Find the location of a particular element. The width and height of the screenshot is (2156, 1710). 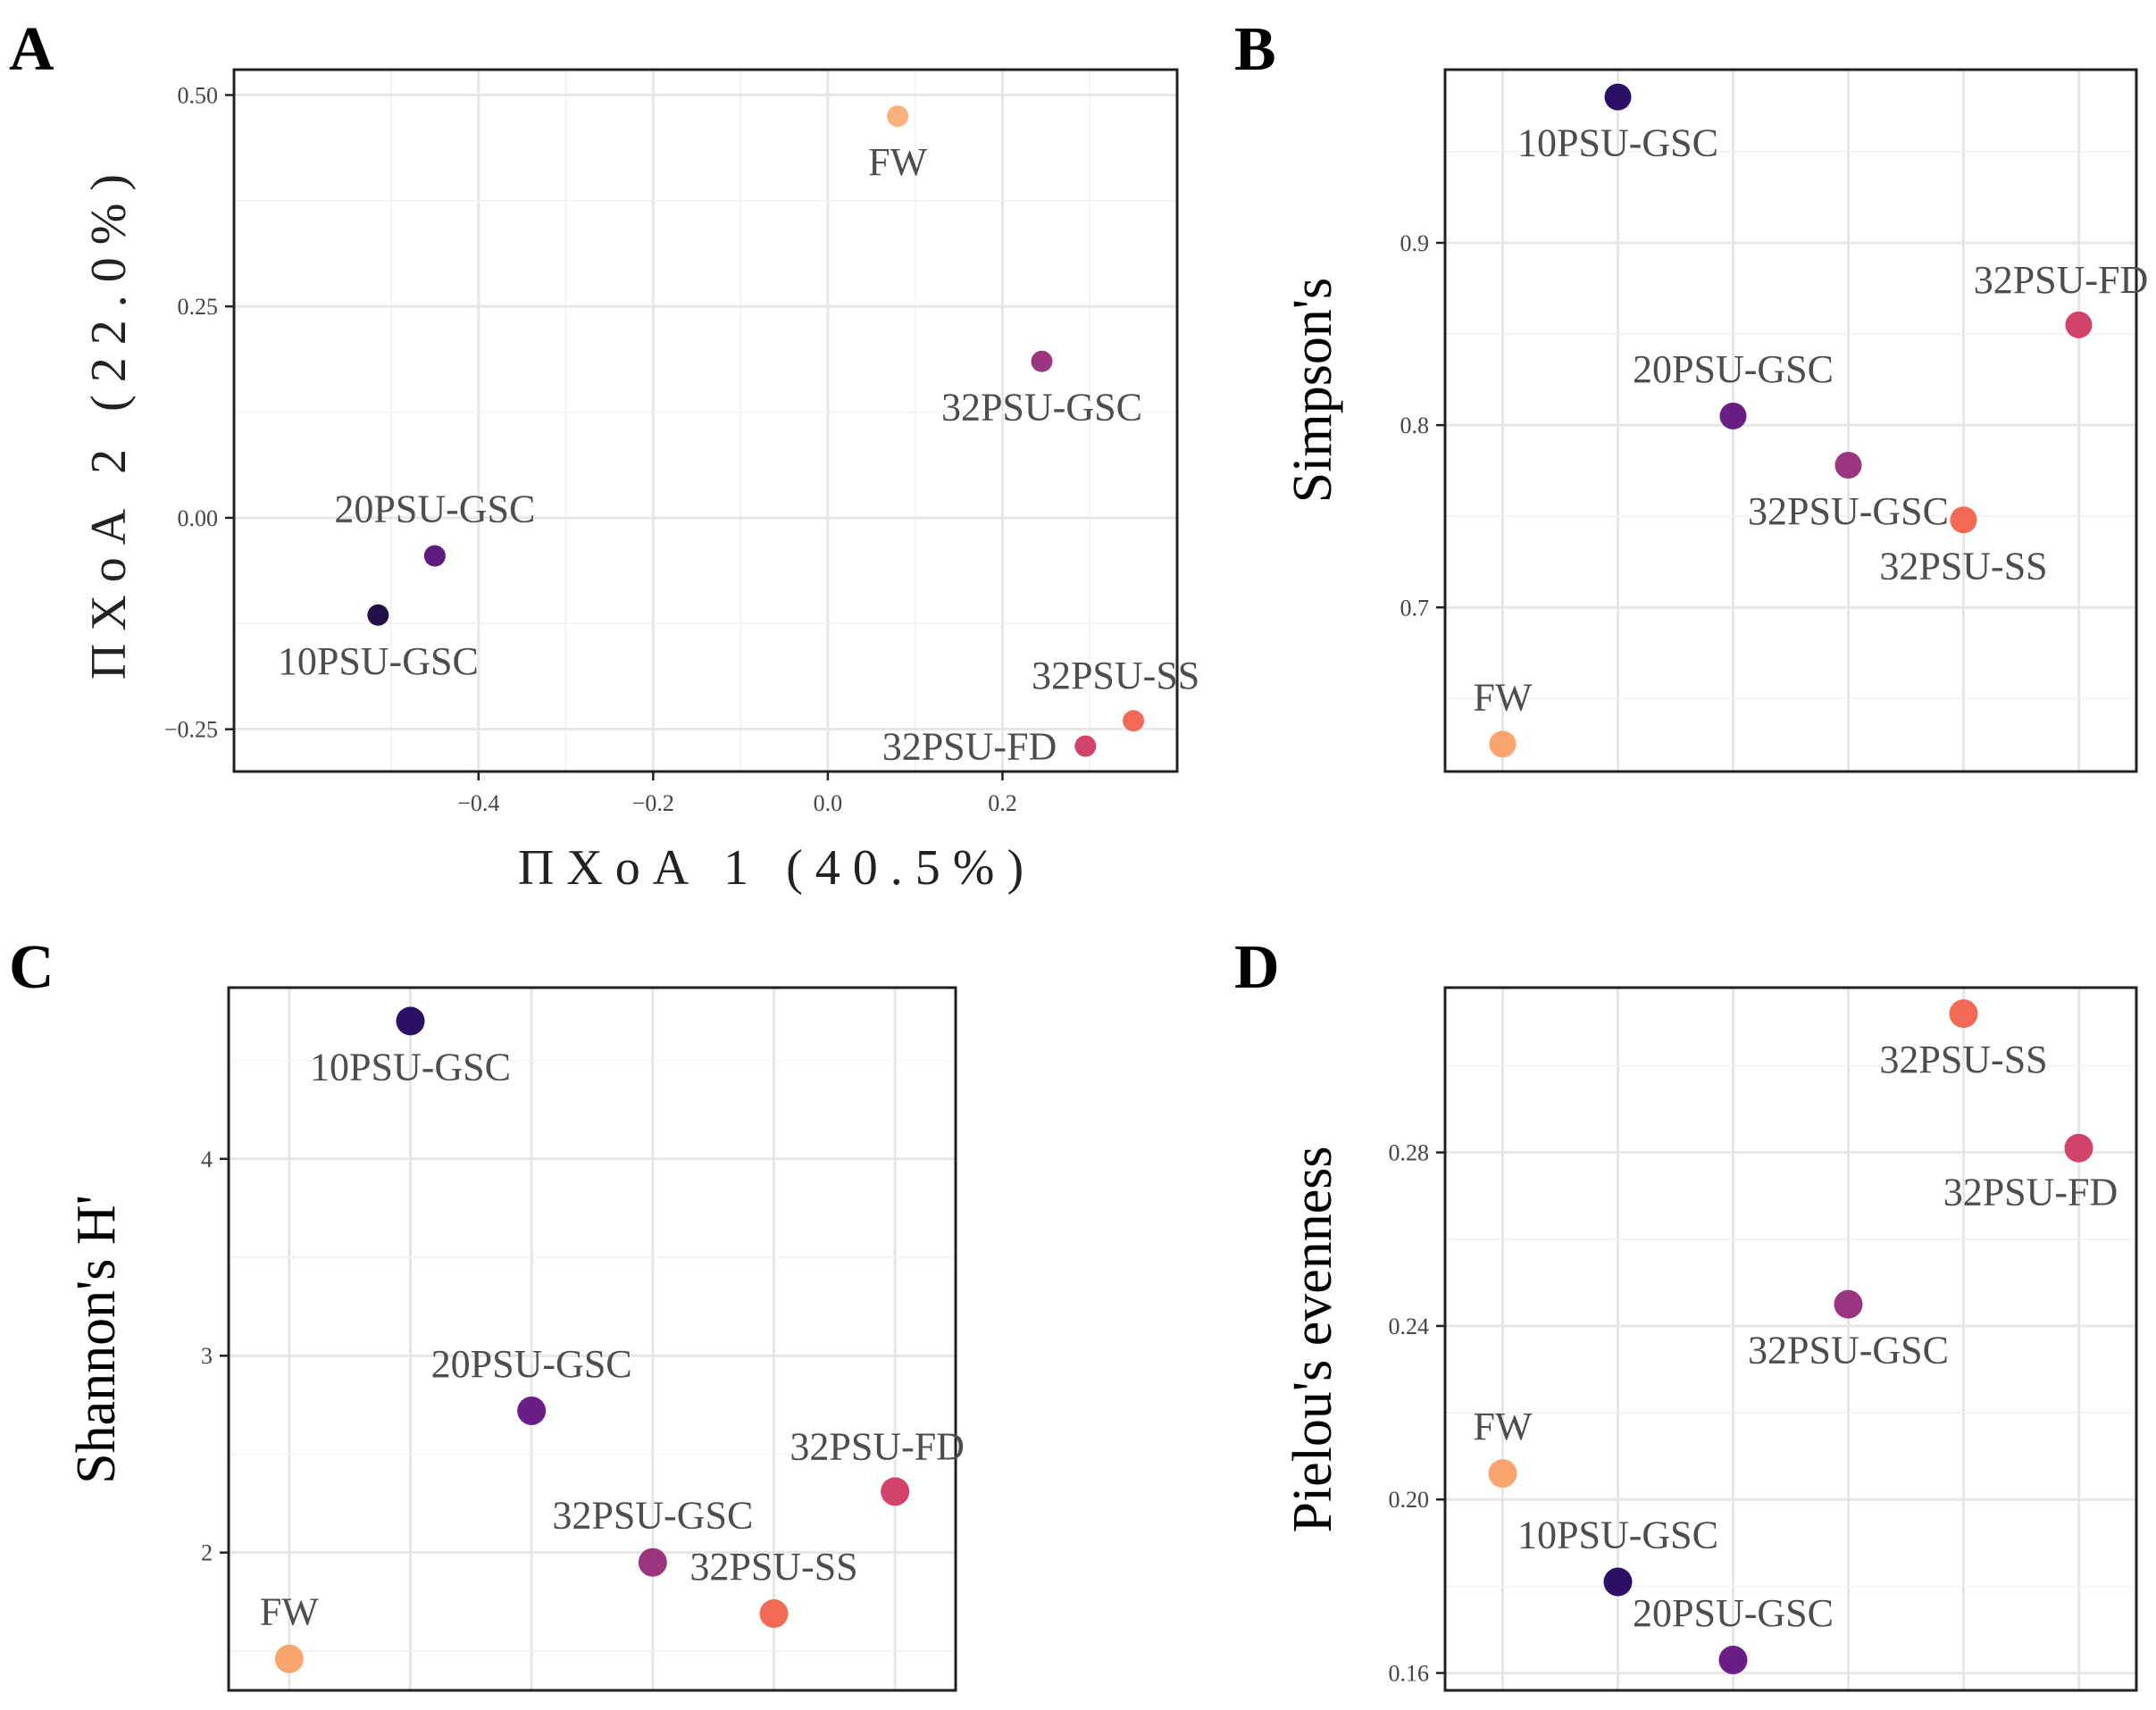

panel-letter: D is located at coordinates (1257, 967).